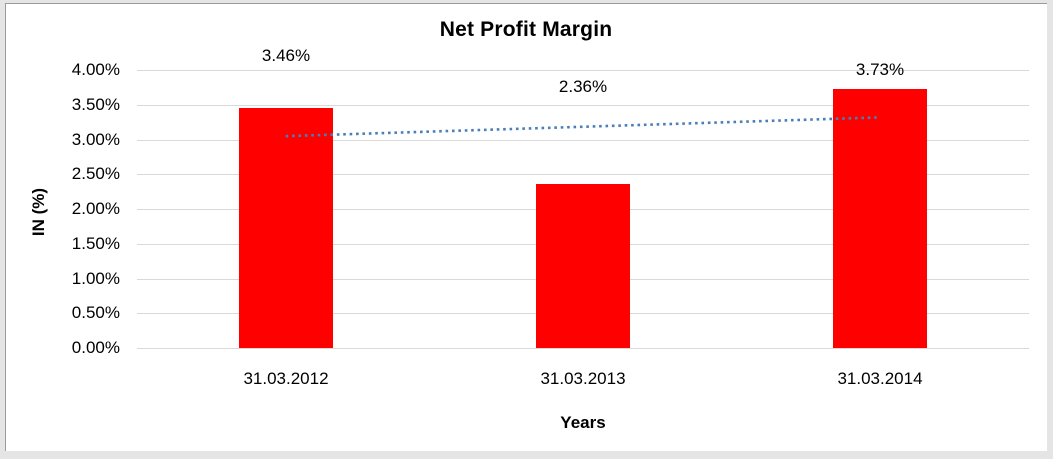 The image size is (1053, 459). I want to click on chart-title: Net Profit Margin, so click(526, 29).